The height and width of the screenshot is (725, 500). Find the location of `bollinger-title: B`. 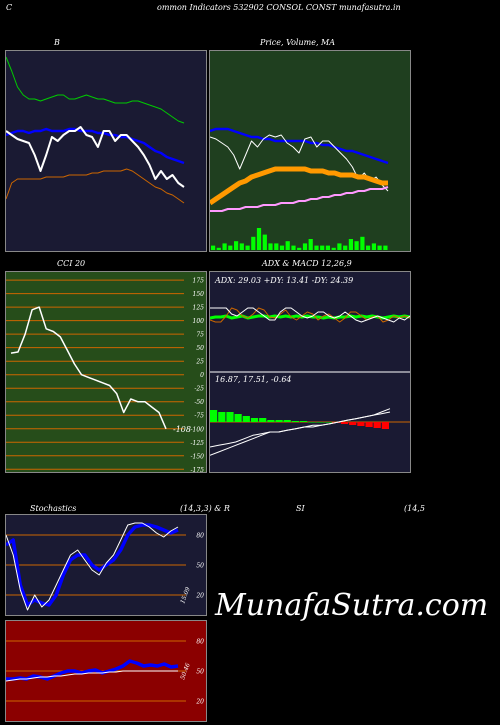

bollinger-title: B is located at coordinates (57, 42).